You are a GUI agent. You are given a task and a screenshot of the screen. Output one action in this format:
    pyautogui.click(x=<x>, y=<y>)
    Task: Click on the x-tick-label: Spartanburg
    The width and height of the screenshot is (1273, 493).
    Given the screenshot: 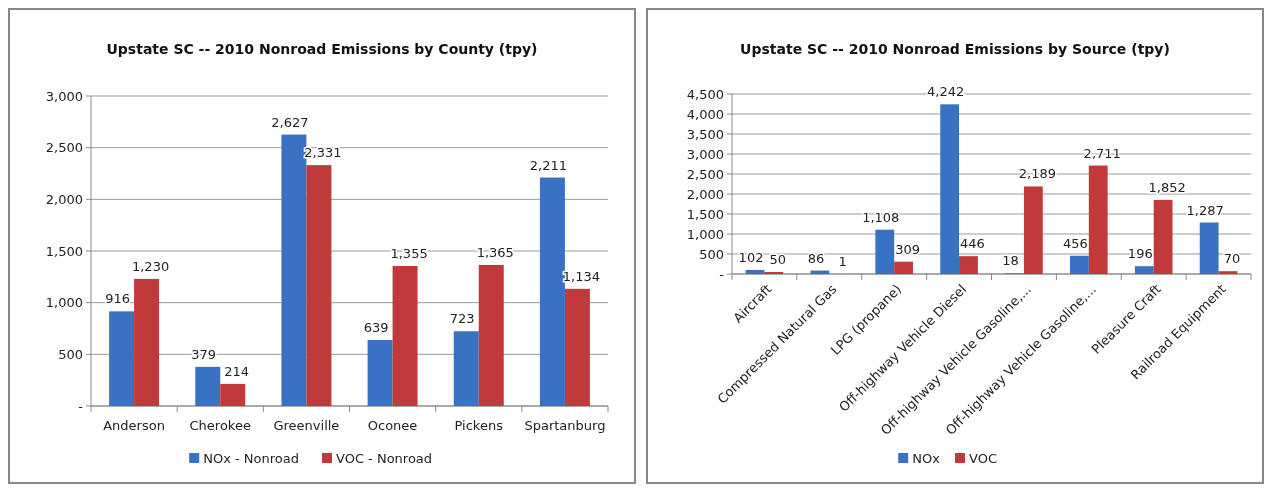 What is the action you would take?
    pyautogui.click(x=565, y=425)
    